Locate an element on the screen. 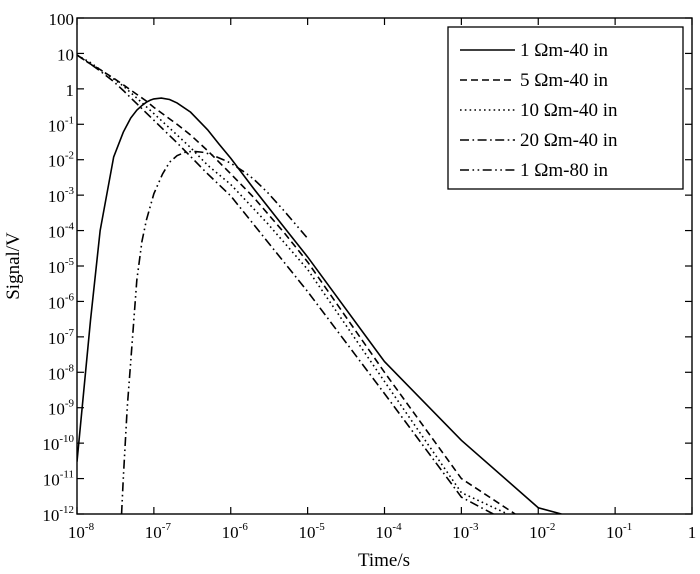  x-tick-label: 10⁻⁶ is located at coordinates (235, 531).